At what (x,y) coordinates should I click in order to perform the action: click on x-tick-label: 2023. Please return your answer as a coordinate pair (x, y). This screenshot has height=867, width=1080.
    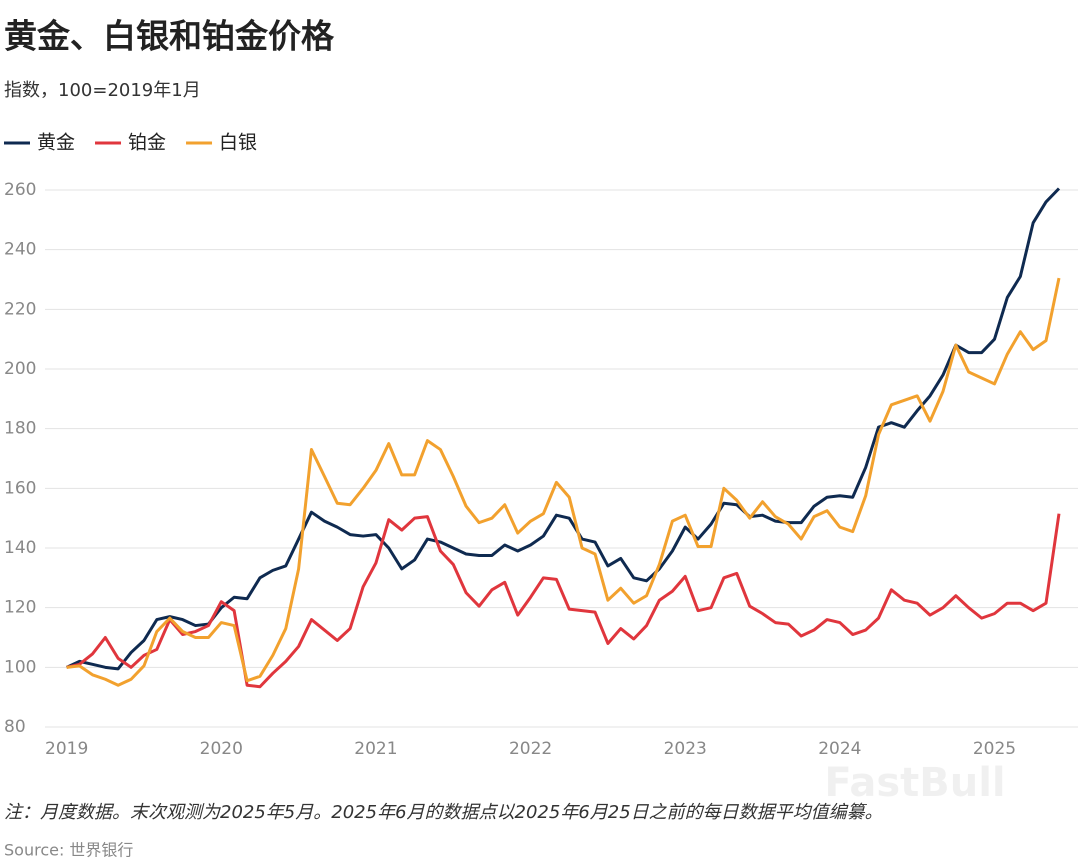
    Looking at the image, I should click on (685, 749).